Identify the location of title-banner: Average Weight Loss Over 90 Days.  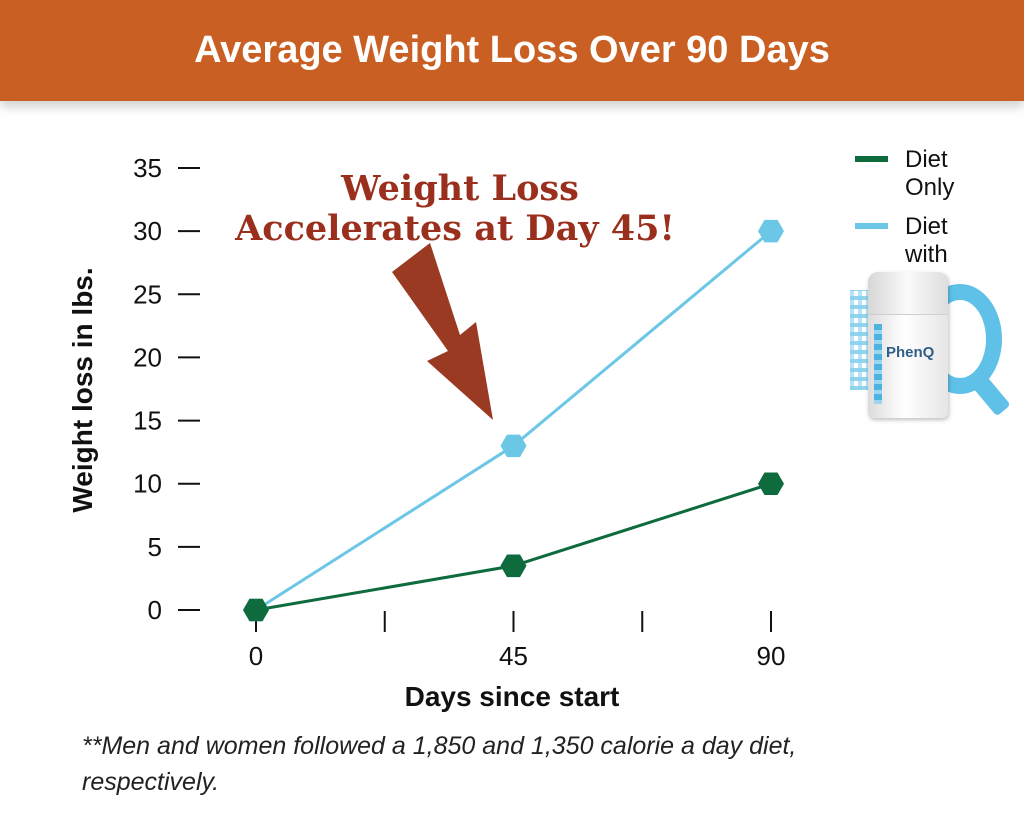
(512, 50).